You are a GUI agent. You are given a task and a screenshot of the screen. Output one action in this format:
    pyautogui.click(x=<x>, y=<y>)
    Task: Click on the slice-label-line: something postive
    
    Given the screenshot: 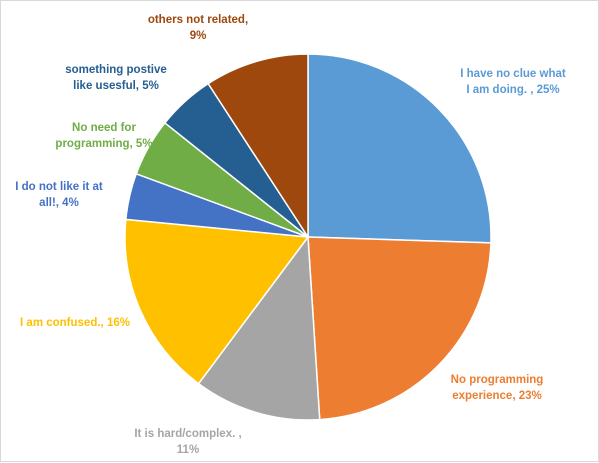 What is the action you would take?
    pyautogui.click(x=116, y=70)
    